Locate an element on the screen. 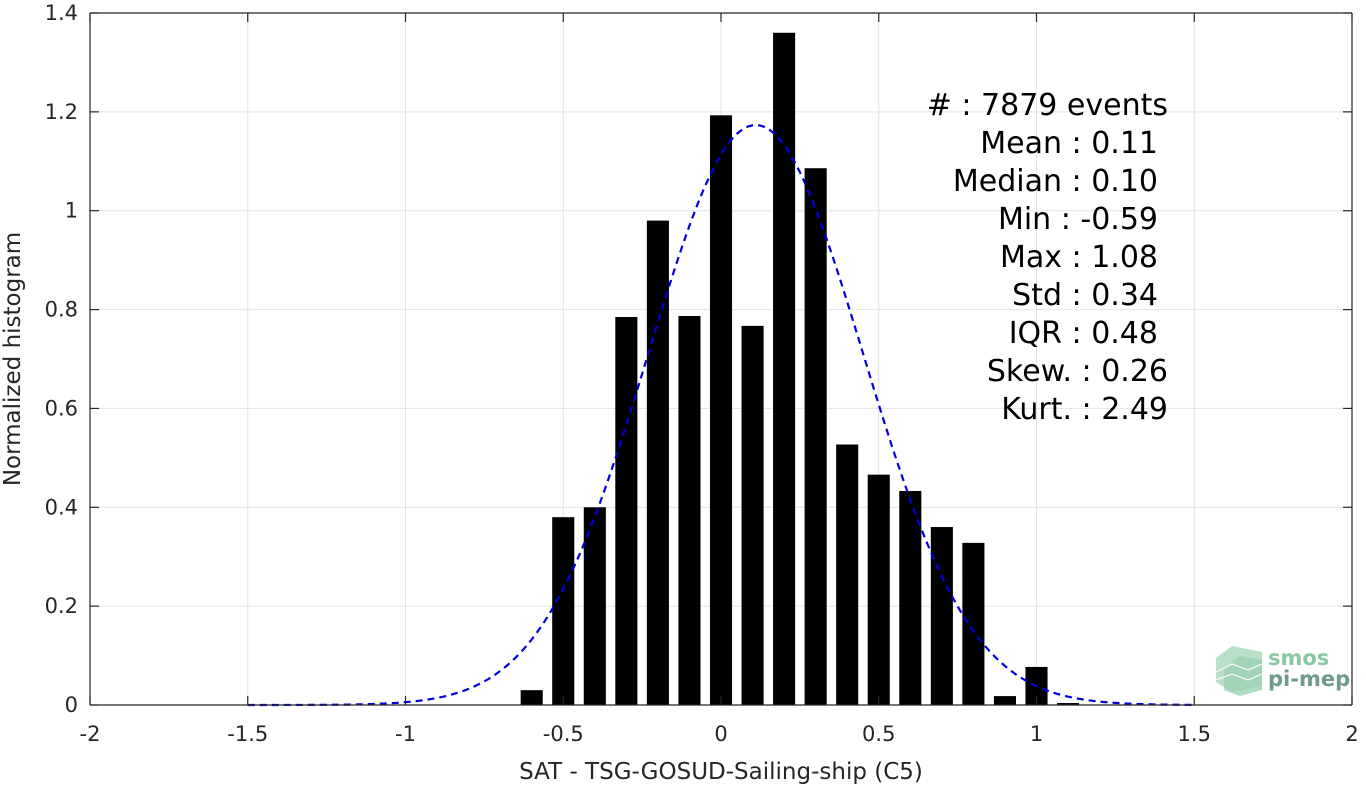 The image size is (1366, 786). x-tick-label: -1.5 is located at coordinates (247, 734).